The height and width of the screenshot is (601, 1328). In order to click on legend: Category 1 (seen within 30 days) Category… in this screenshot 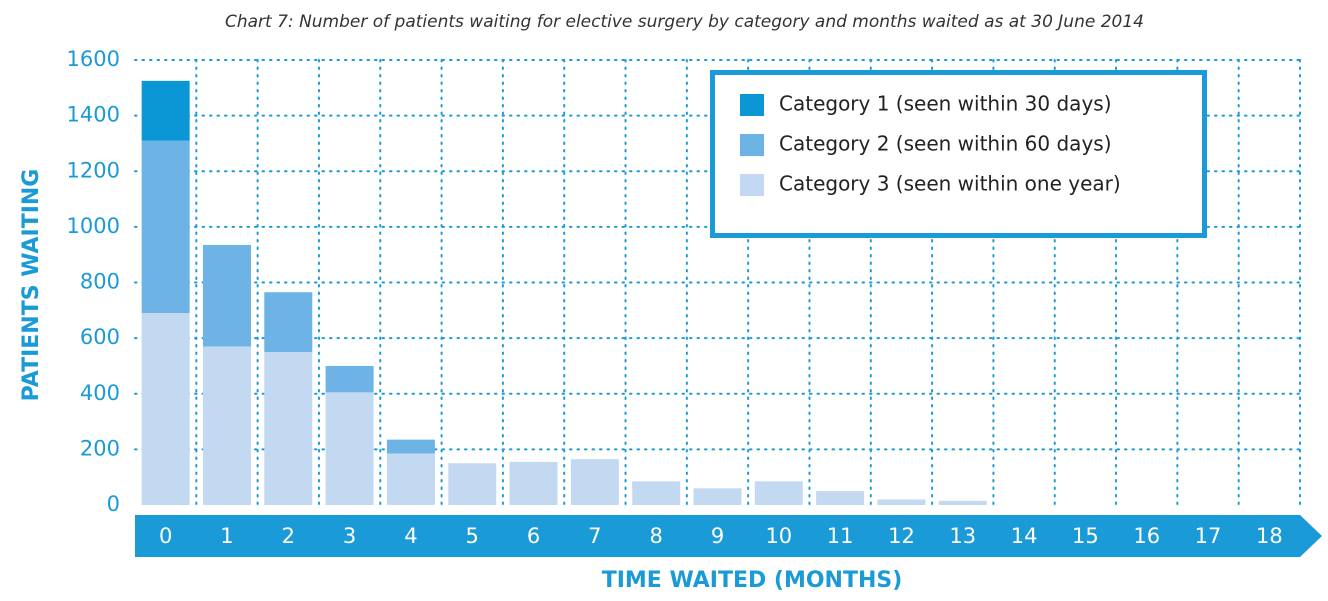, I will do `click(958, 154)`.